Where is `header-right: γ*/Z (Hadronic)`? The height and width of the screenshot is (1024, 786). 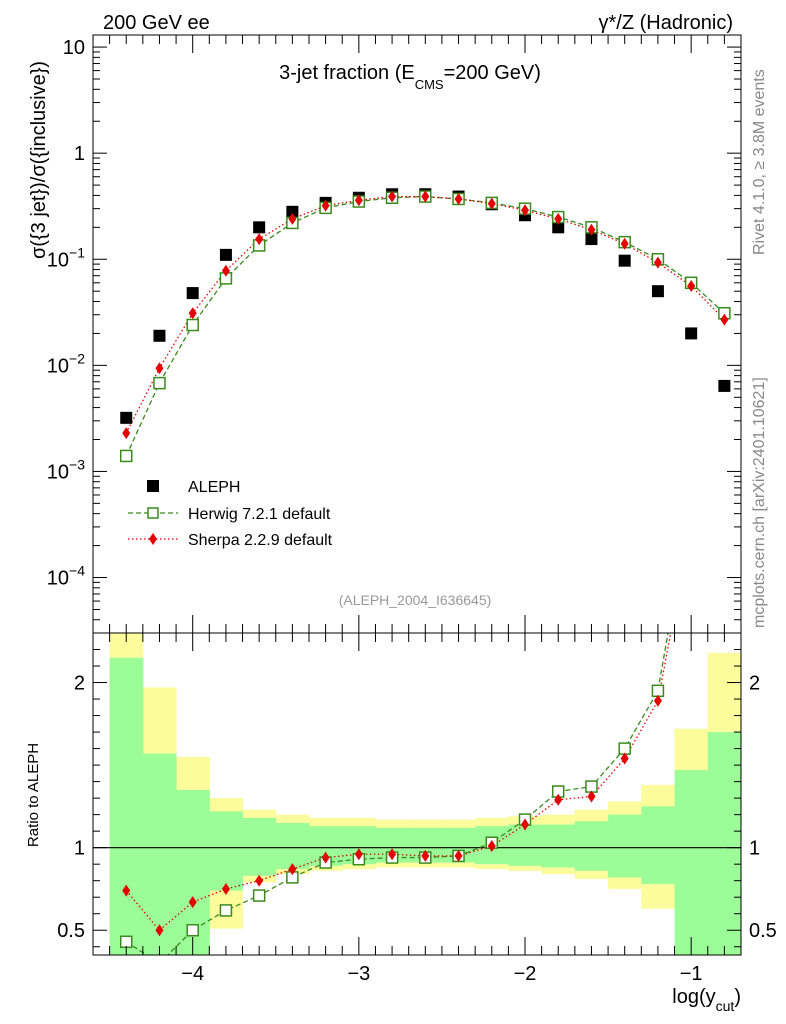 header-right: γ*/Z (Hadronic) is located at coordinates (666, 23).